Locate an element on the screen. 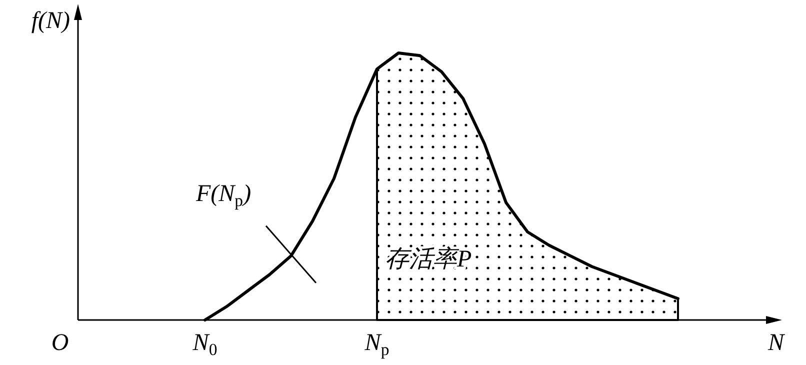  x-axis-title: N is located at coordinates (776, 343).